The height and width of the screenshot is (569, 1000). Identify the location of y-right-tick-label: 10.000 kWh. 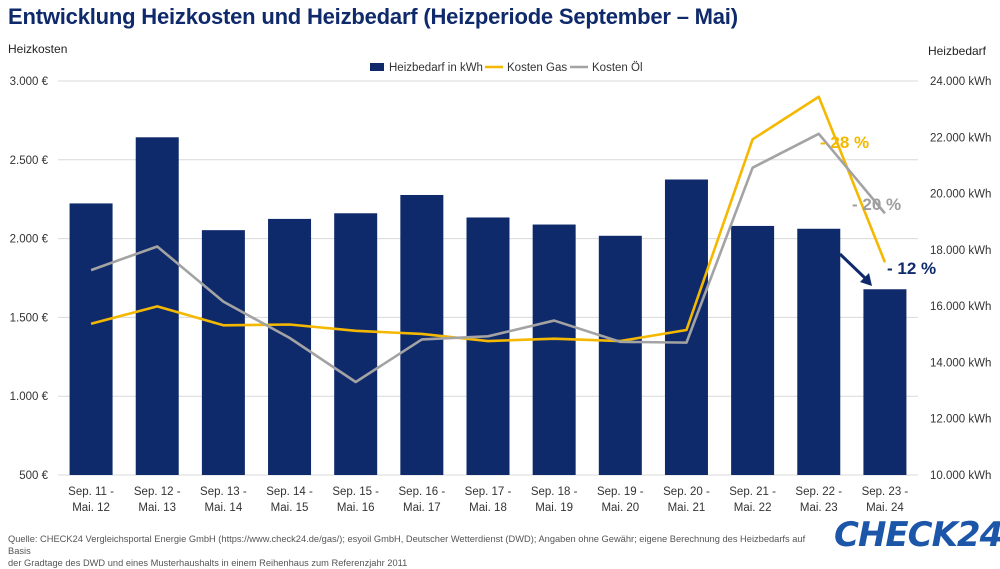
(960, 476).